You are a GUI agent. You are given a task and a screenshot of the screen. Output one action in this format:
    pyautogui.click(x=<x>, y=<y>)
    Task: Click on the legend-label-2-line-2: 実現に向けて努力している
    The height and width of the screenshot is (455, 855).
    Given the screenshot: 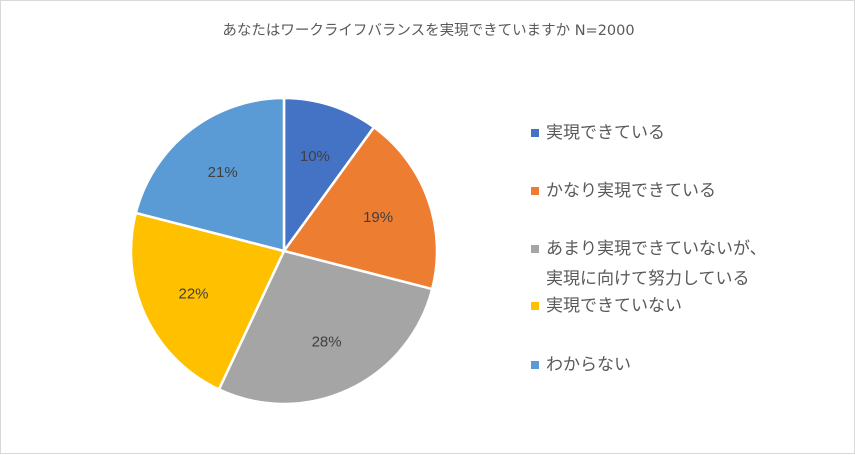 What is the action you would take?
    pyautogui.click(x=648, y=279)
    